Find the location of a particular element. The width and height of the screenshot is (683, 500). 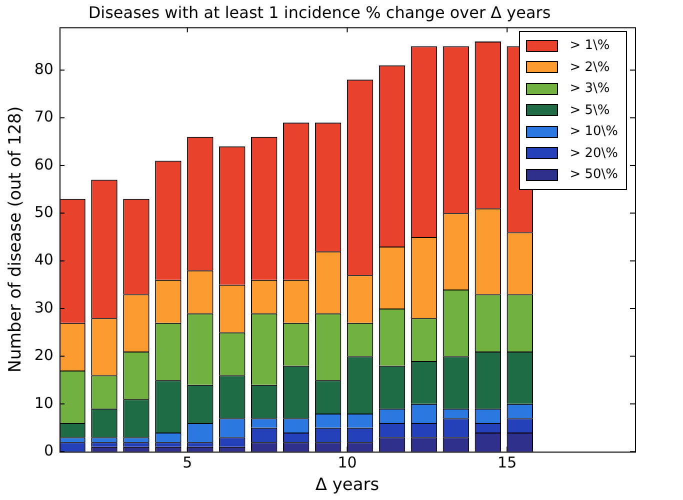

legend-label: > 1\% is located at coordinates (590, 46).